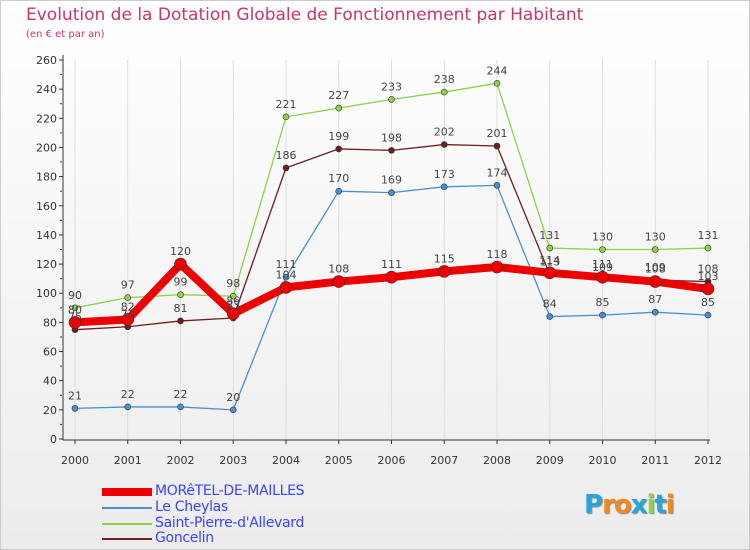 Image resolution: width=750 pixels, height=550 pixels. What do you see at coordinates (50, 322) in the screenshot?
I see `y-tick-label: 80` at bounding box center [50, 322].